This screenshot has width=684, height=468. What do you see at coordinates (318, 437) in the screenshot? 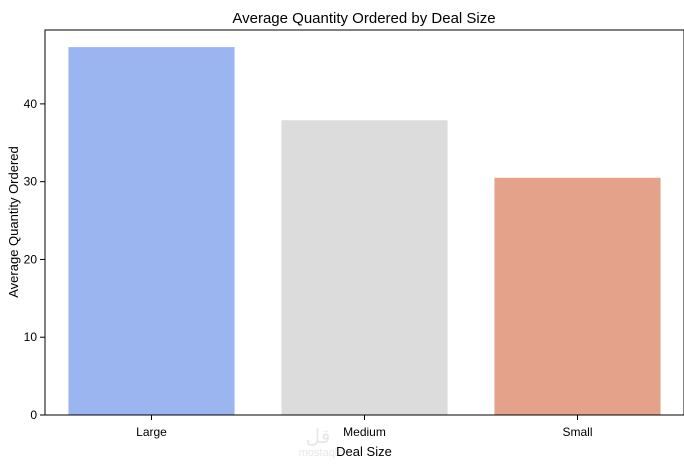
I see `watermark-glyph: قل` at bounding box center [318, 437].